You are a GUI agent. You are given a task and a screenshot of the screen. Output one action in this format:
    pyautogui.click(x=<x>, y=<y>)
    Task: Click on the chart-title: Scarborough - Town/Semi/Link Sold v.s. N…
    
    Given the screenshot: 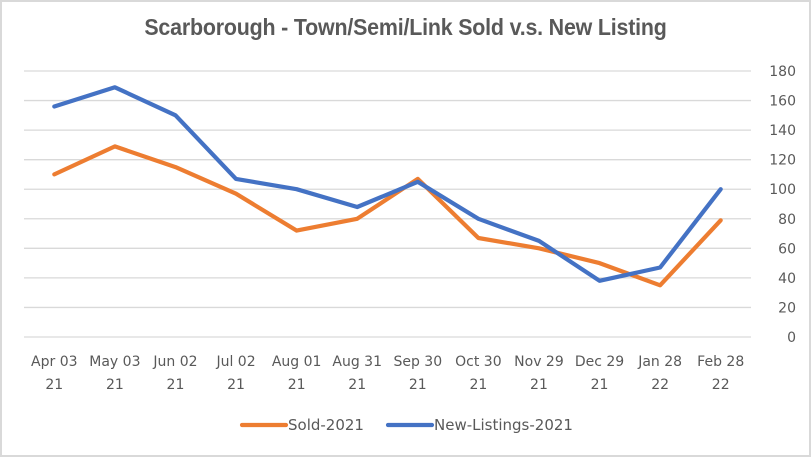 What is the action you would take?
    pyautogui.click(x=405, y=27)
    